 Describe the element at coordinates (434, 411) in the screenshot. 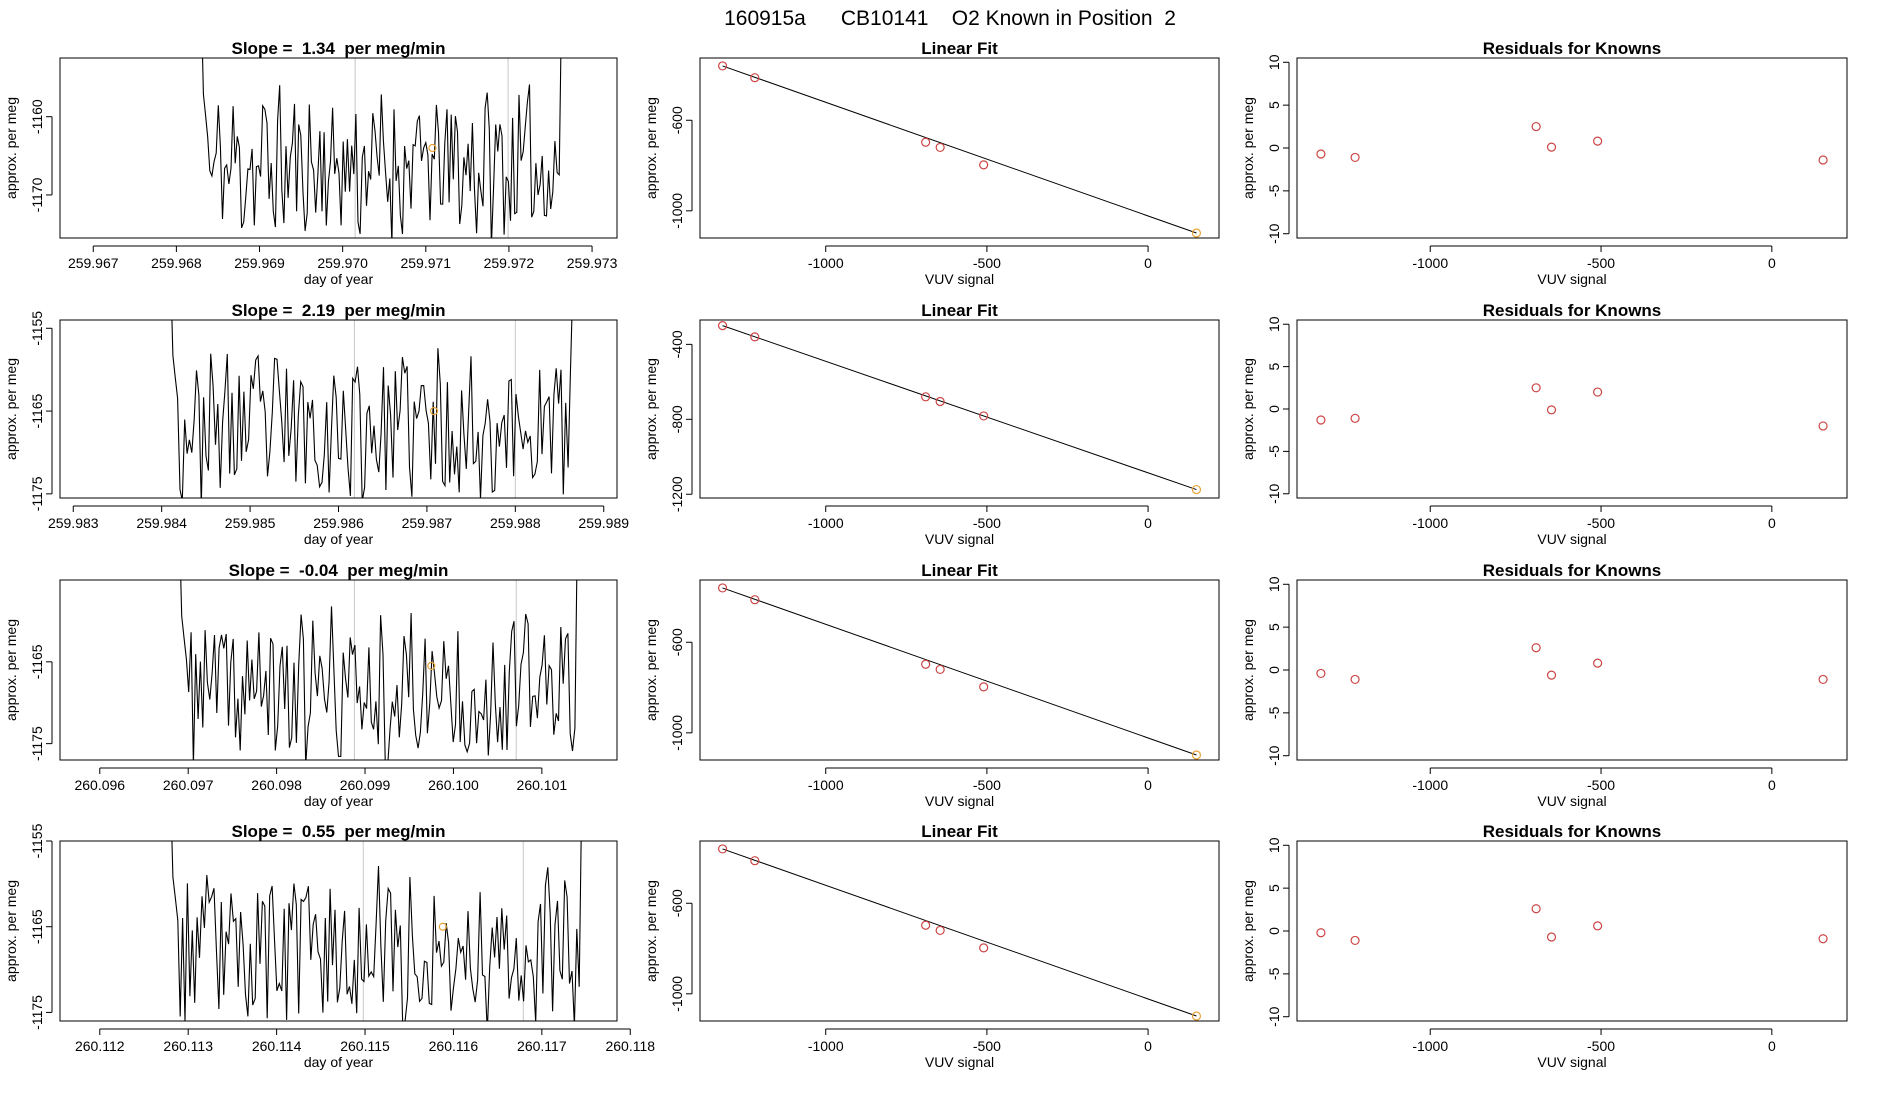

I see `highlight-point` at that location.